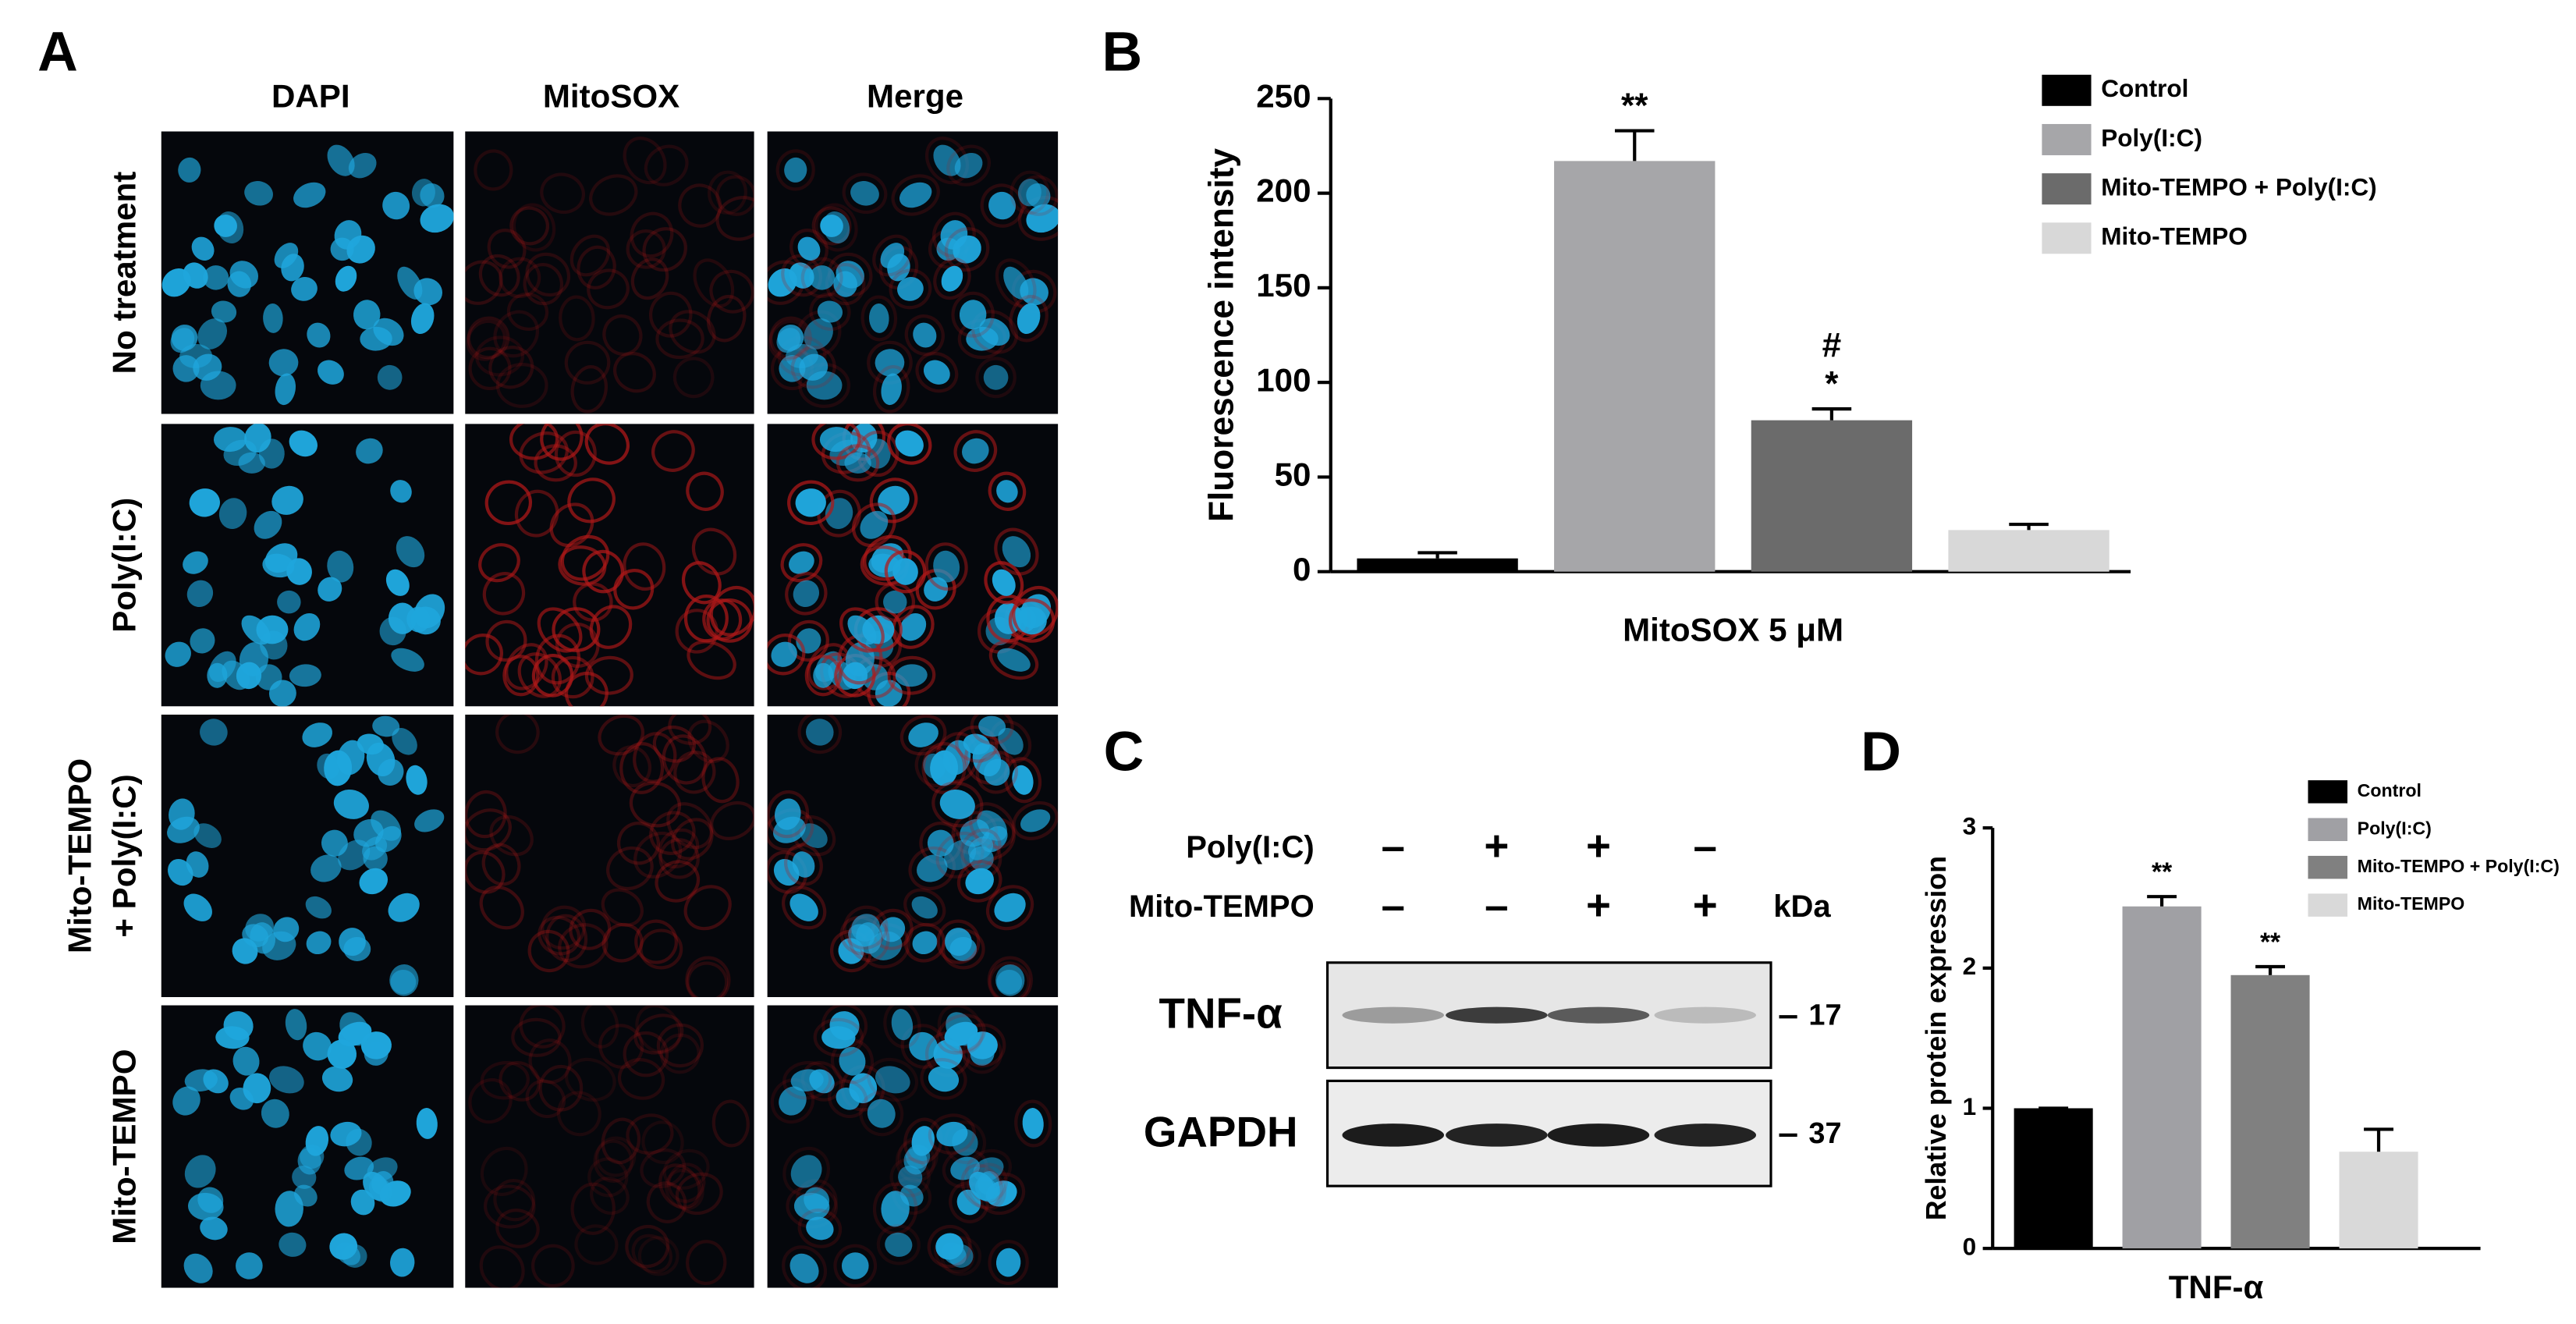 The height and width of the screenshot is (1324, 2576). Describe the element at coordinates (1283, 379) in the screenshot. I see `y-tick-label: 100` at that location.